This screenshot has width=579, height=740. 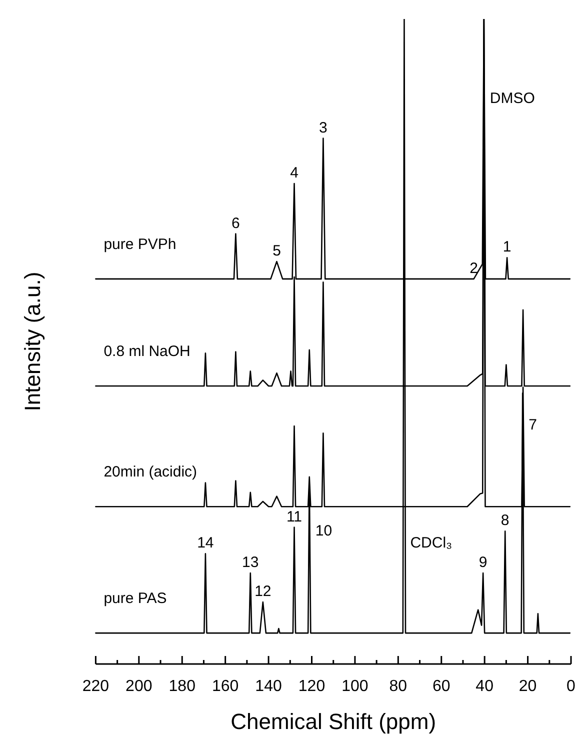 What do you see at coordinates (135, 599) in the screenshot?
I see `series-label: pure PAS` at bounding box center [135, 599].